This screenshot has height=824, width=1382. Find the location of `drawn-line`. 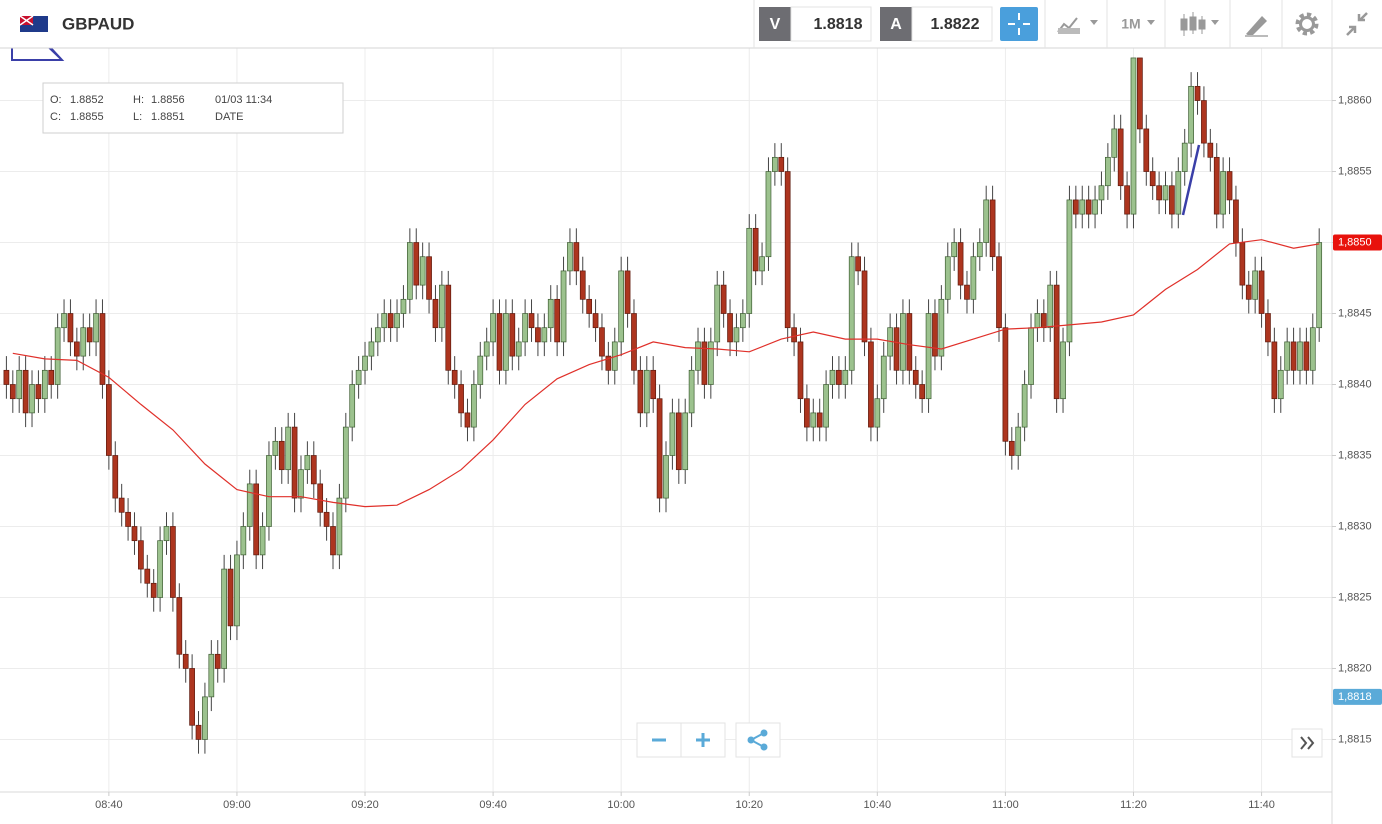

drawn-line is located at coordinates (1191, 180).